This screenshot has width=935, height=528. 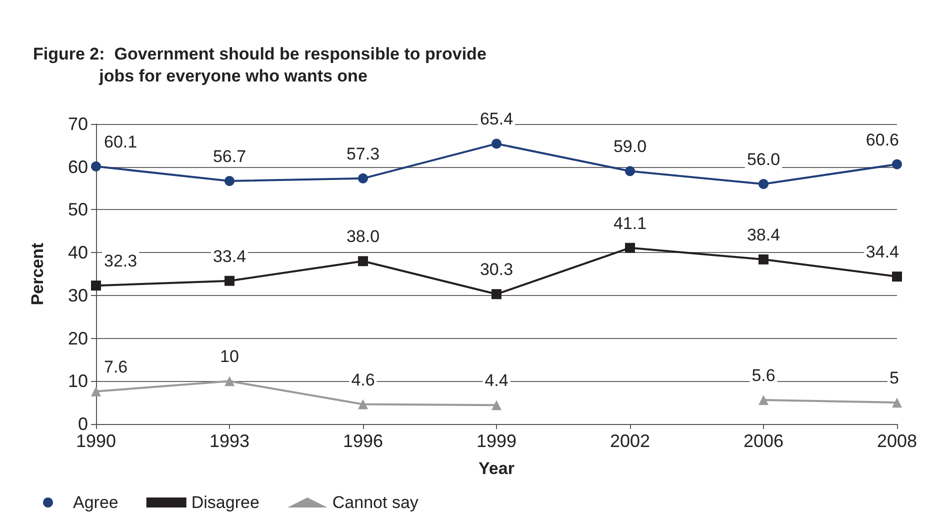 I want to click on y-tick-label: 20, so click(x=78, y=338).